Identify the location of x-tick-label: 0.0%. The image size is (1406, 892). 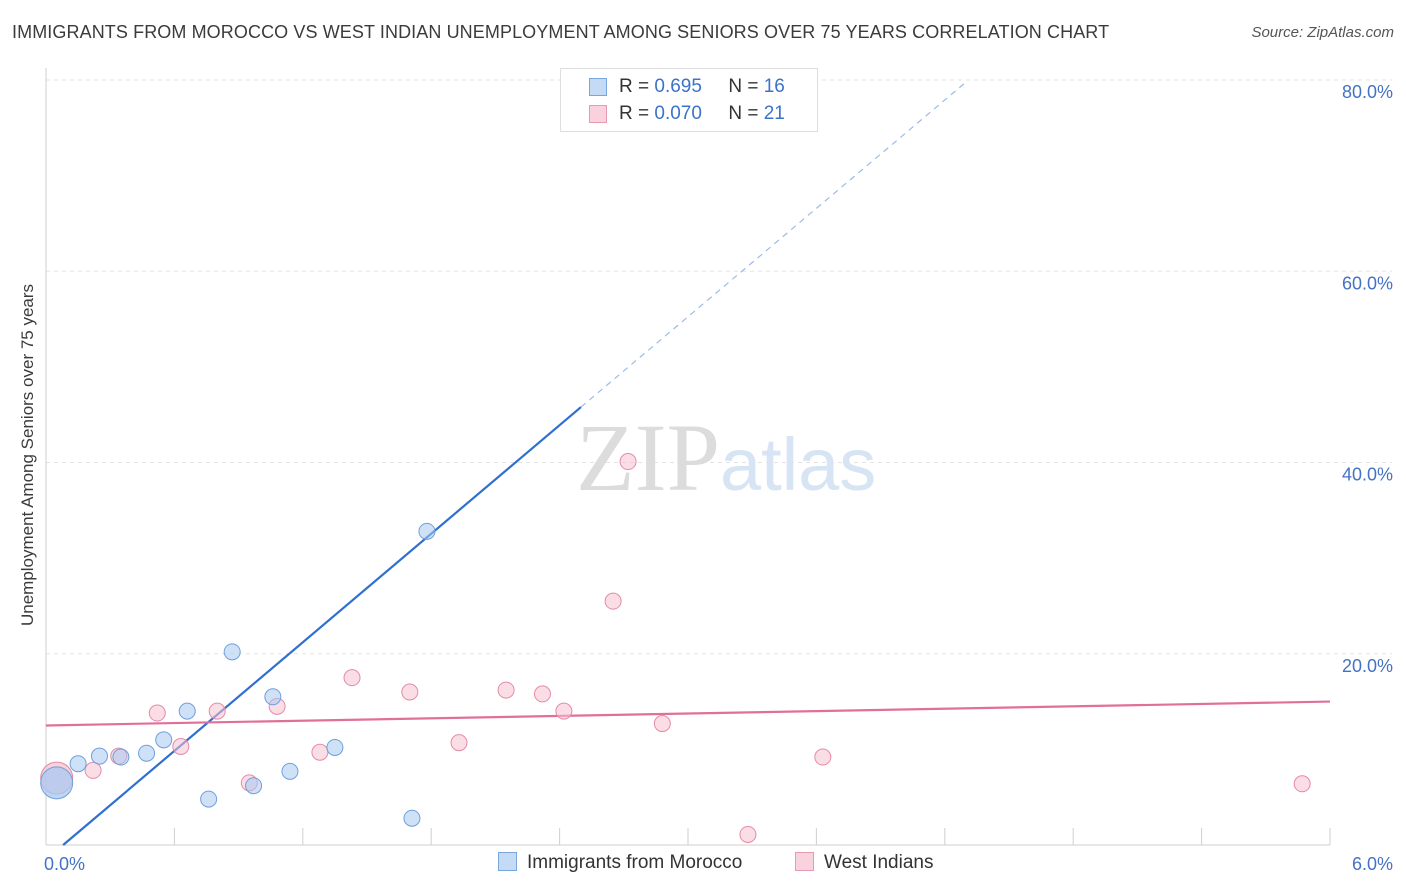
(64, 864).